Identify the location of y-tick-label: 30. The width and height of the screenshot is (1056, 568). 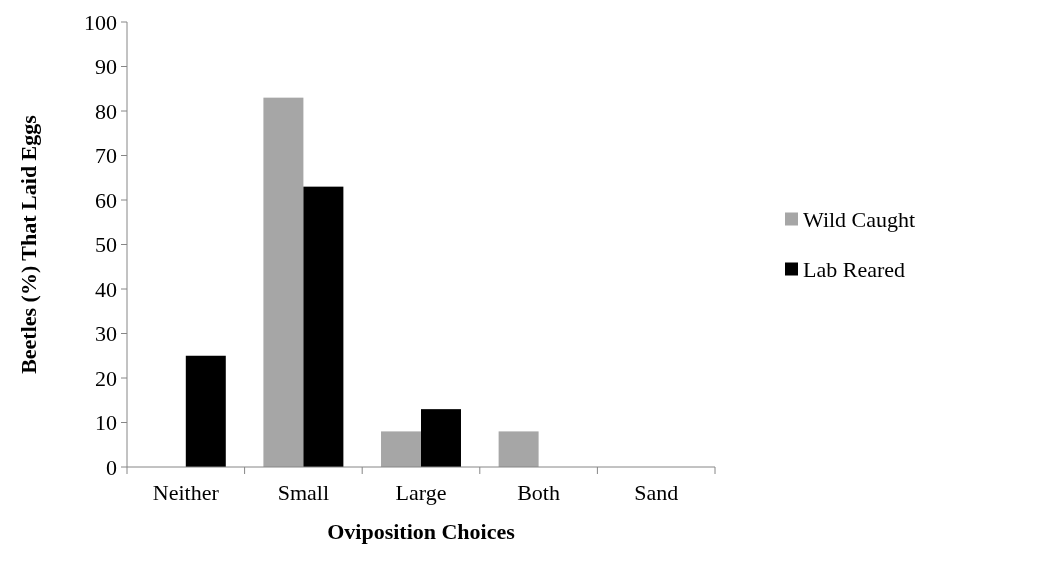
(106, 334).